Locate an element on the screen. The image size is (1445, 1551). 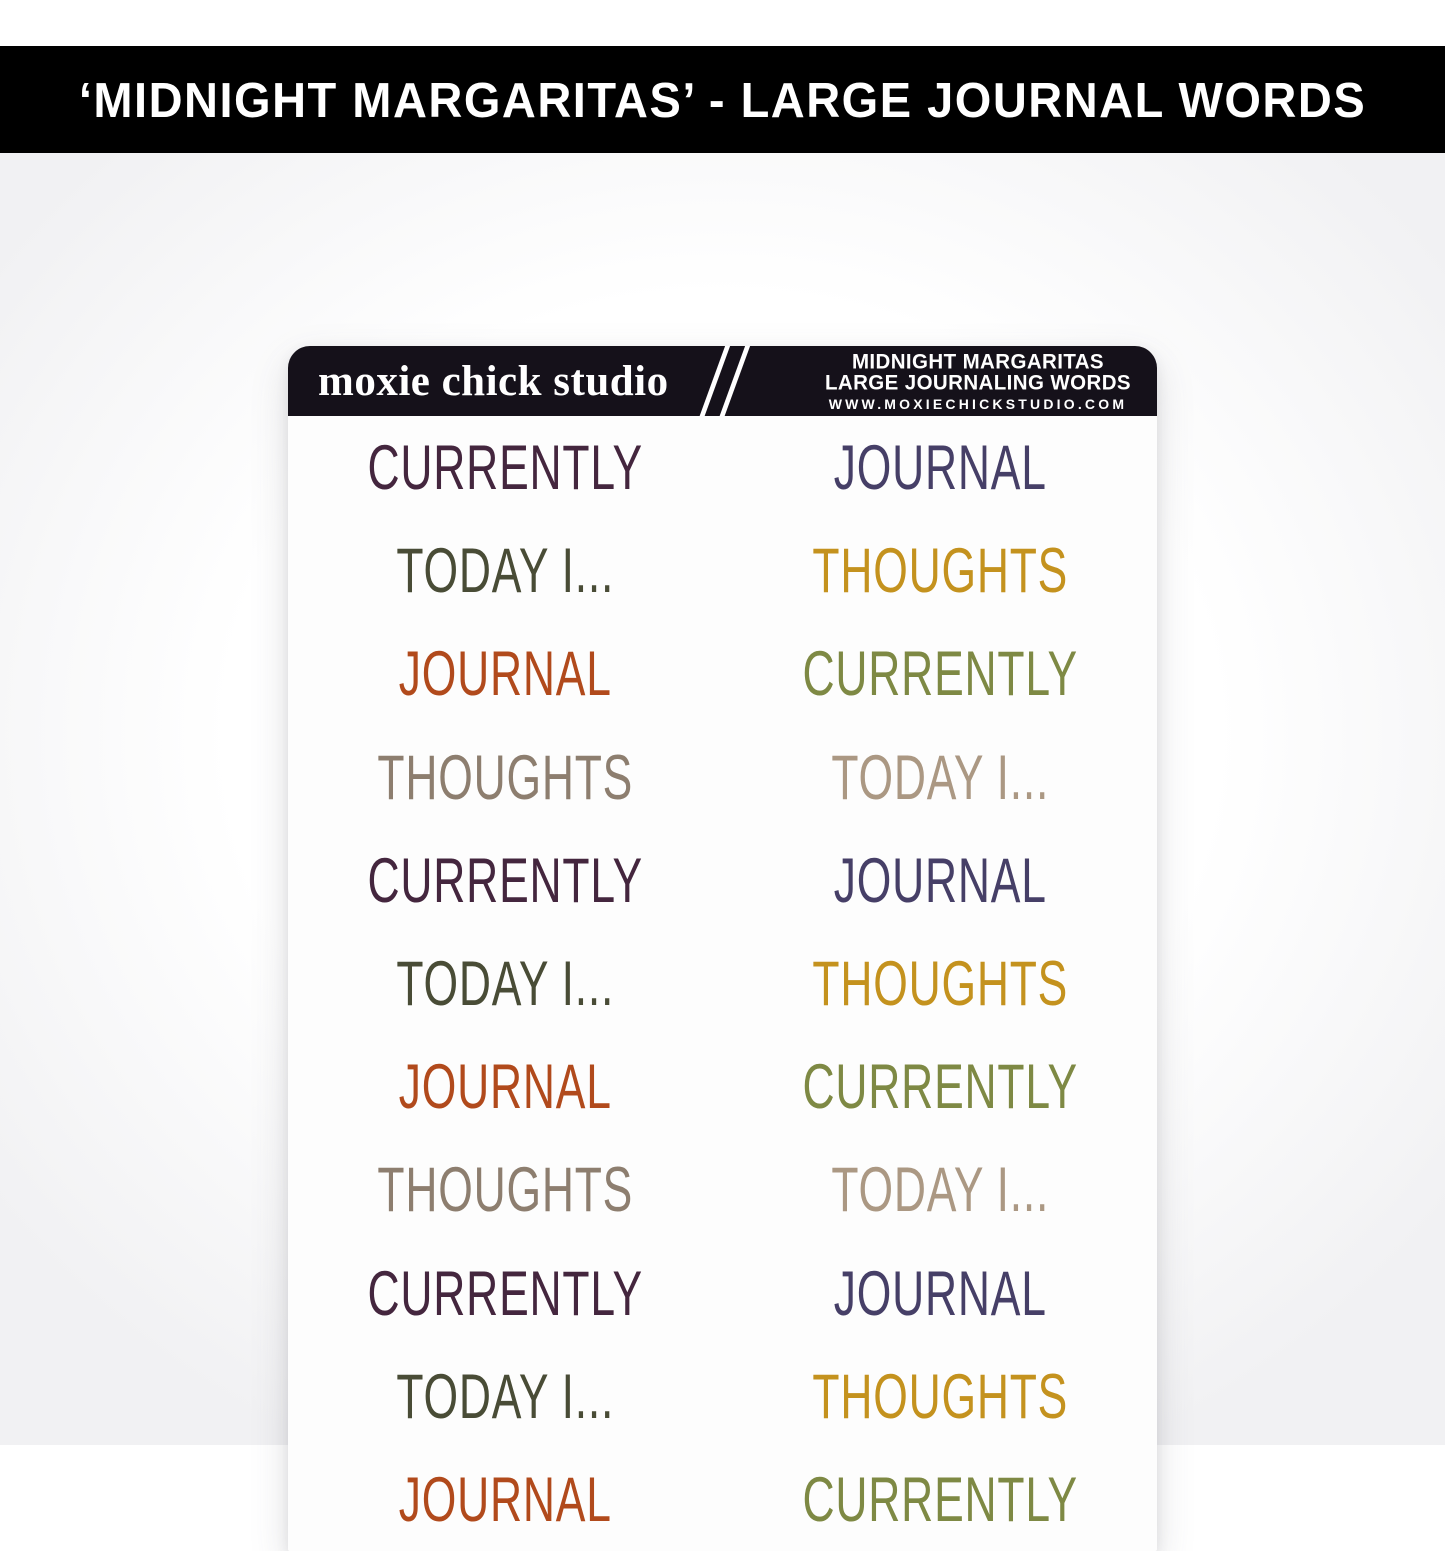
sheet-title-line1: MIDNIGHT MARGARITAS is located at coordinates (977, 361).